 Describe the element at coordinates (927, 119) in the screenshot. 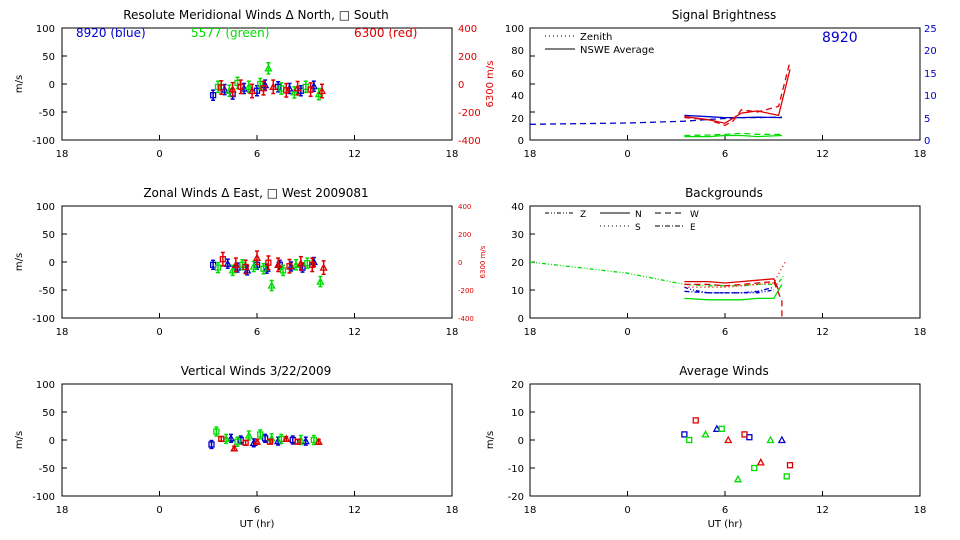

I see `right-y-tick-label: 5` at that location.